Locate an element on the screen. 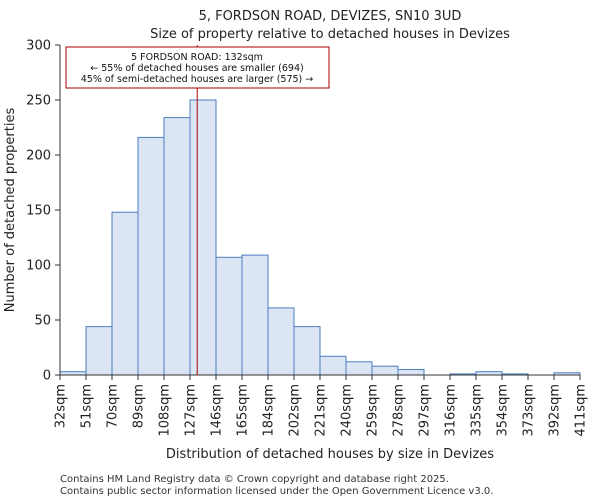 The image size is (600, 500). x-tick-label: 221sqm is located at coordinates (321, 410).